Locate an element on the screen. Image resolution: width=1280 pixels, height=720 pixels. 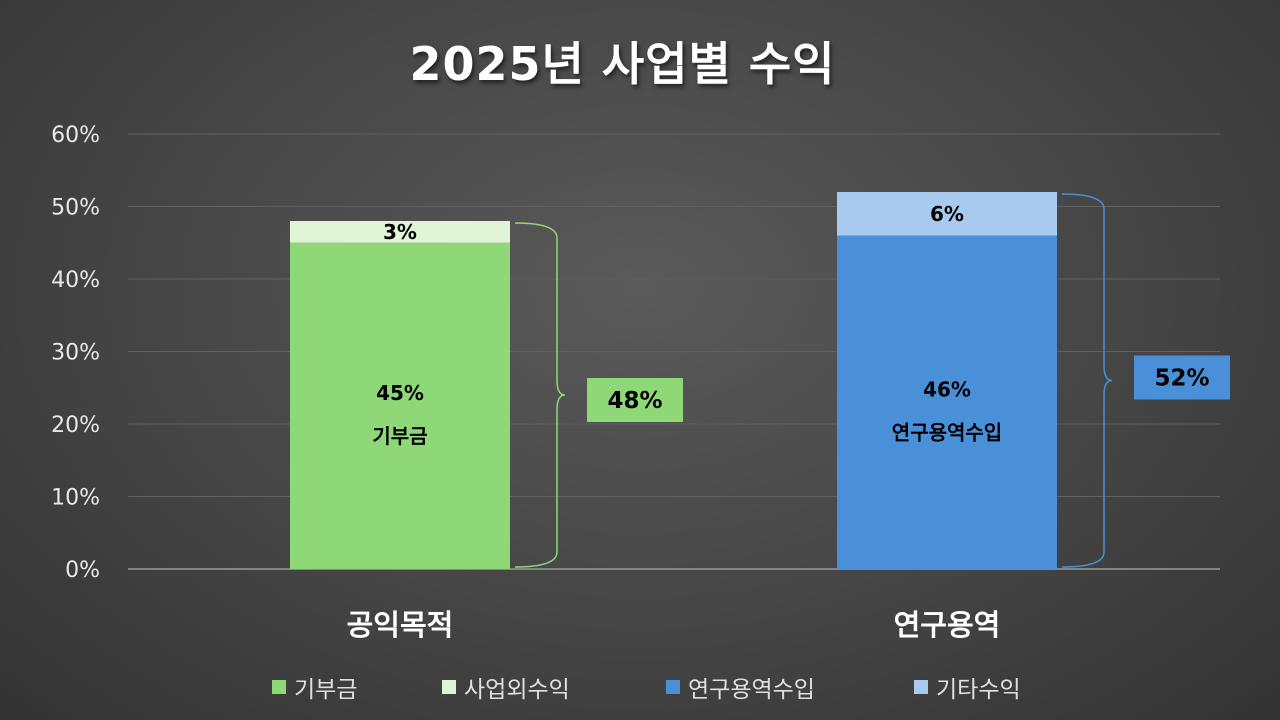
y-tick-label: 0% is located at coordinates (82, 570).